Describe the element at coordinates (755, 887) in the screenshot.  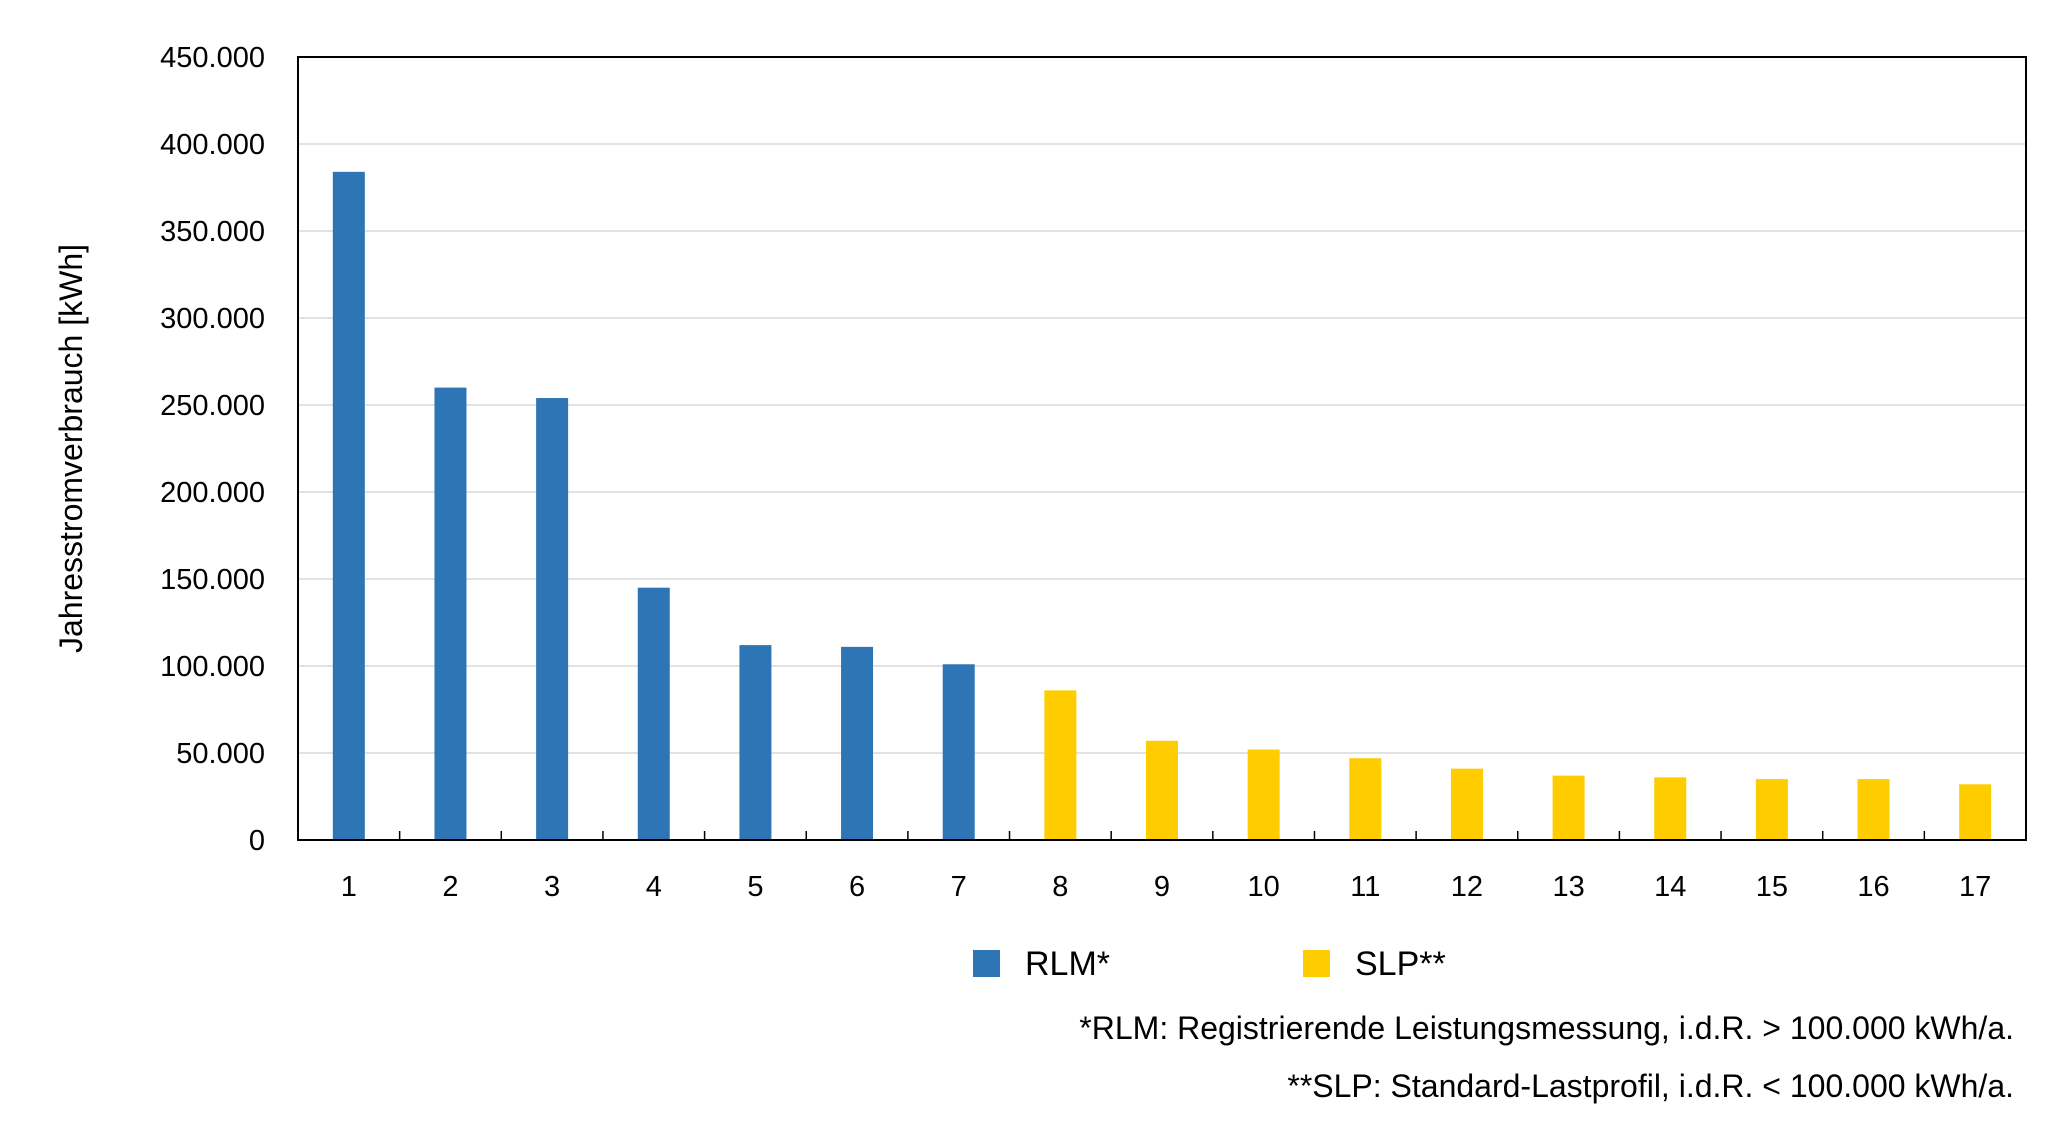
I see `x-tick-label: 5` at that location.